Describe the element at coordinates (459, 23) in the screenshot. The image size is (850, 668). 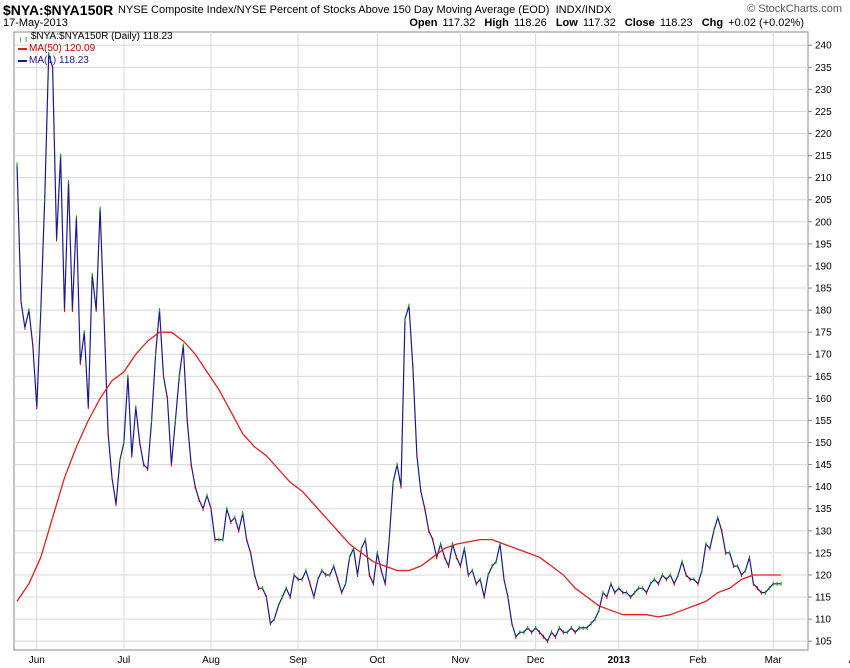
I see `open-value: 117.32` at that location.